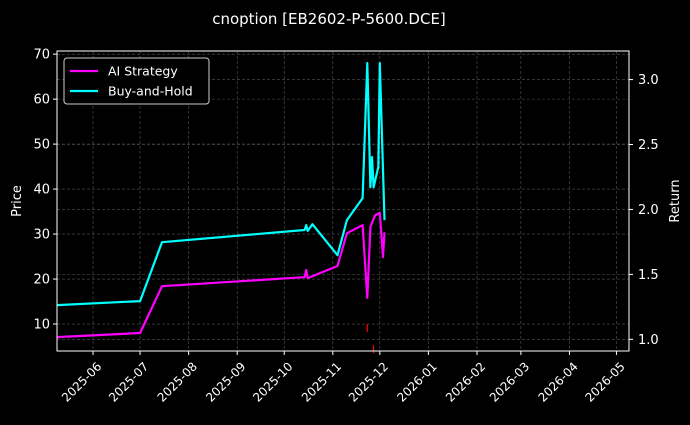  Describe the element at coordinates (329, 19) in the screenshot. I see `chart-title: cnoption [EB2602-P-5600.DCE]` at that location.